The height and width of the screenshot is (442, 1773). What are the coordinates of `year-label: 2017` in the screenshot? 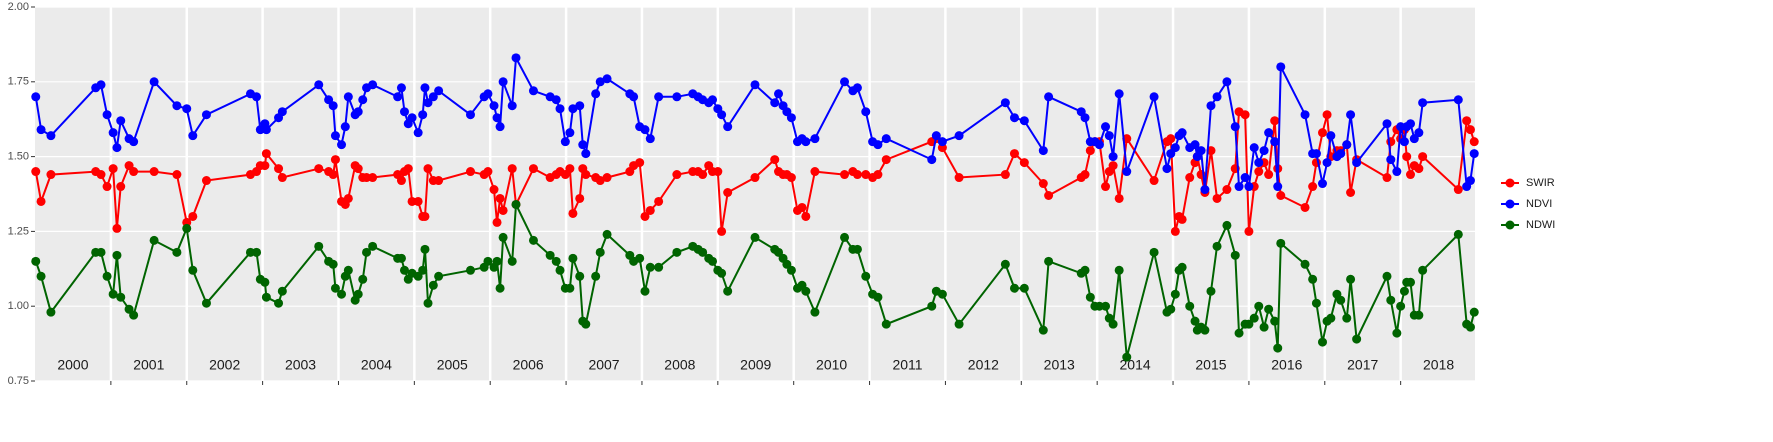 It's located at (1362, 365).